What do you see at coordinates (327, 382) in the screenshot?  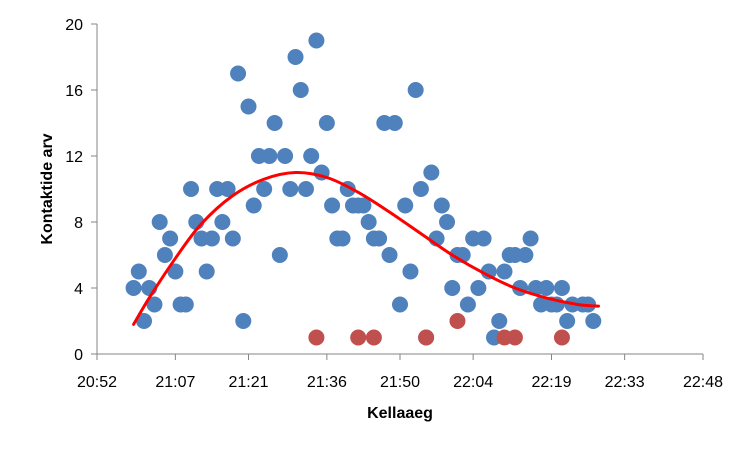 I see `x-tick-label: 21:36` at bounding box center [327, 382].